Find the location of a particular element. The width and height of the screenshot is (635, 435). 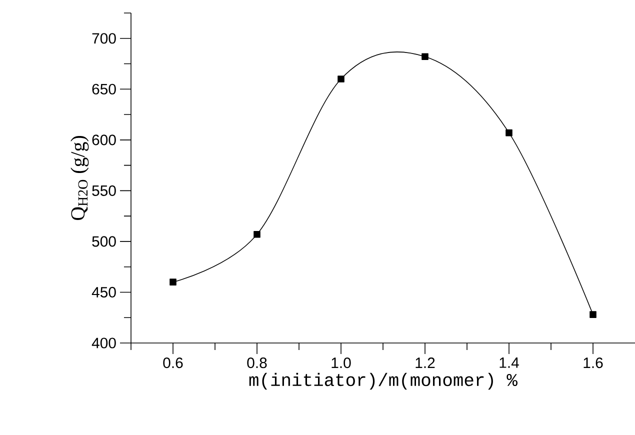

y-tick-label: 500 is located at coordinates (104, 241).